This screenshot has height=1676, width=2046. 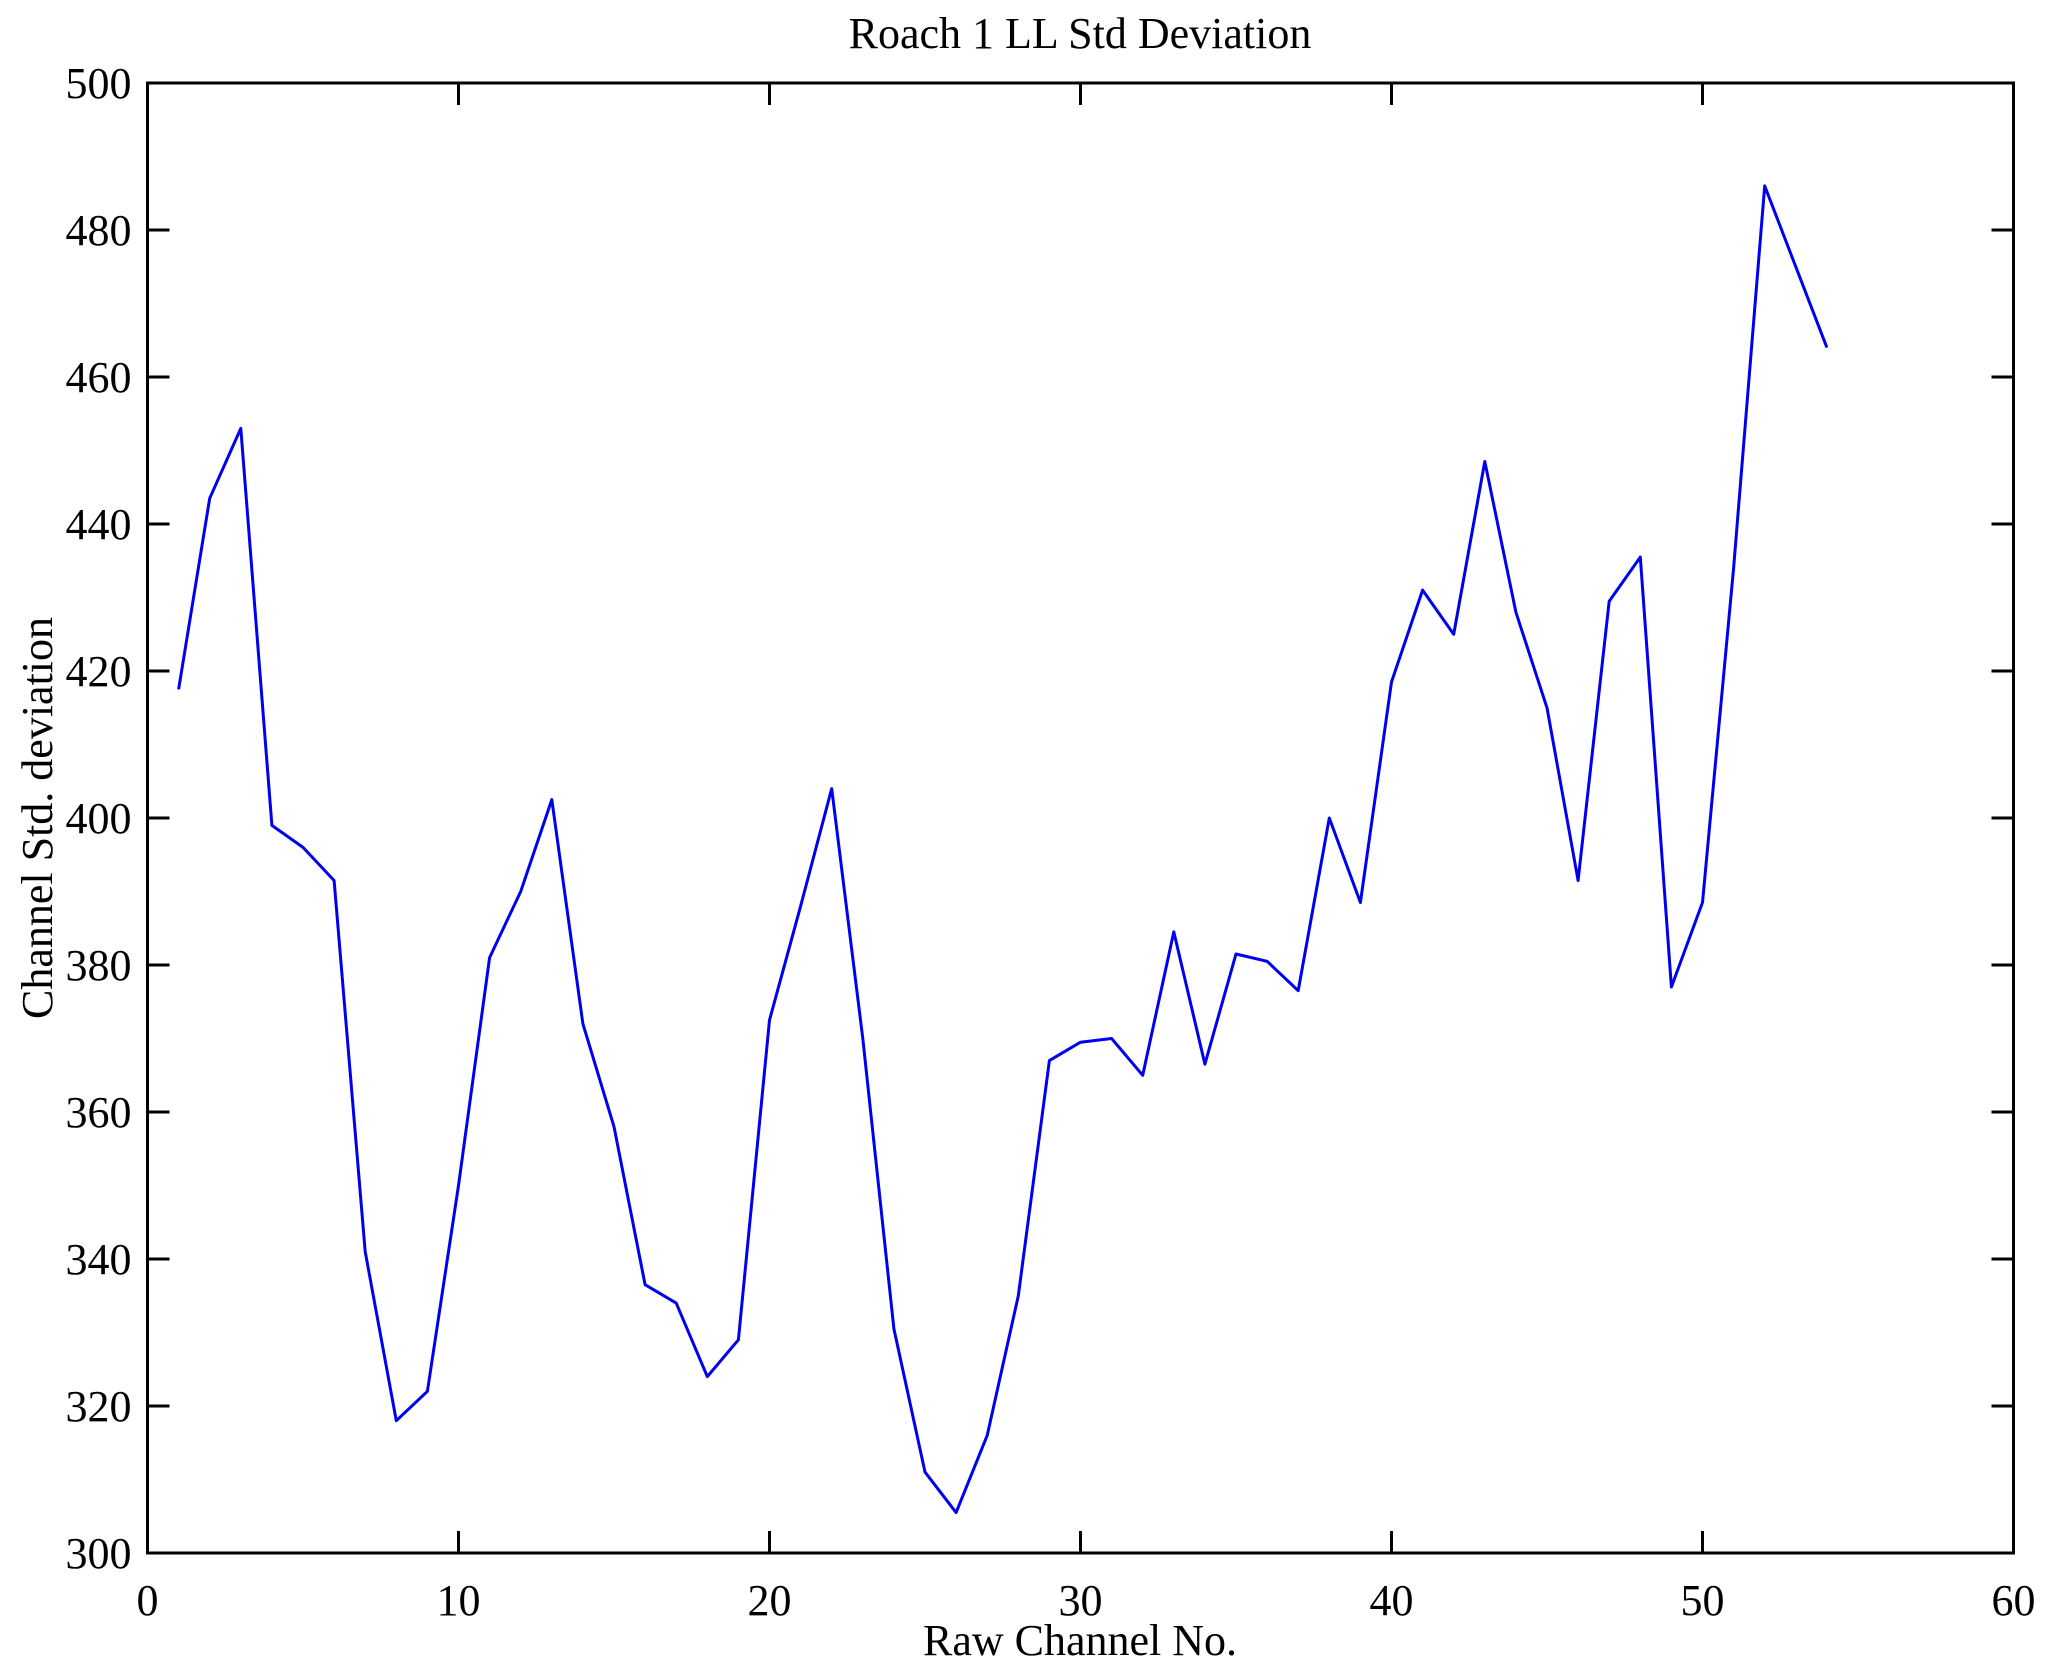 What do you see at coordinates (459, 1600) in the screenshot?
I see `x-tick-label: 10` at bounding box center [459, 1600].